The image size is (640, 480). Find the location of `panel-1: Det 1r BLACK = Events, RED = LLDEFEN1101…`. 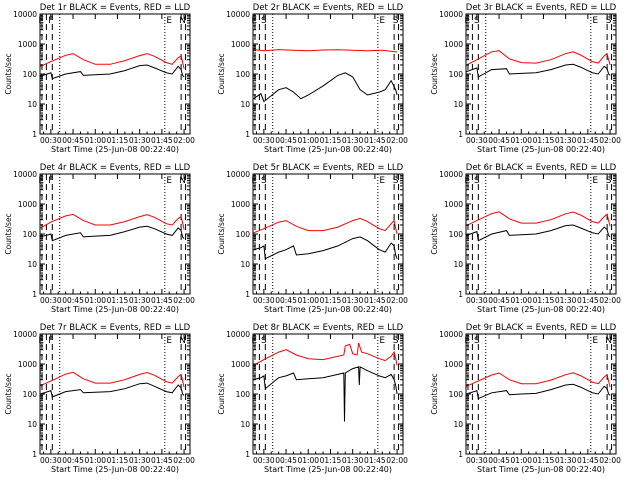

panel-1: Det 1r BLACK = Events, RED = LLDEFEN1101… is located at coordinates (99, 78).